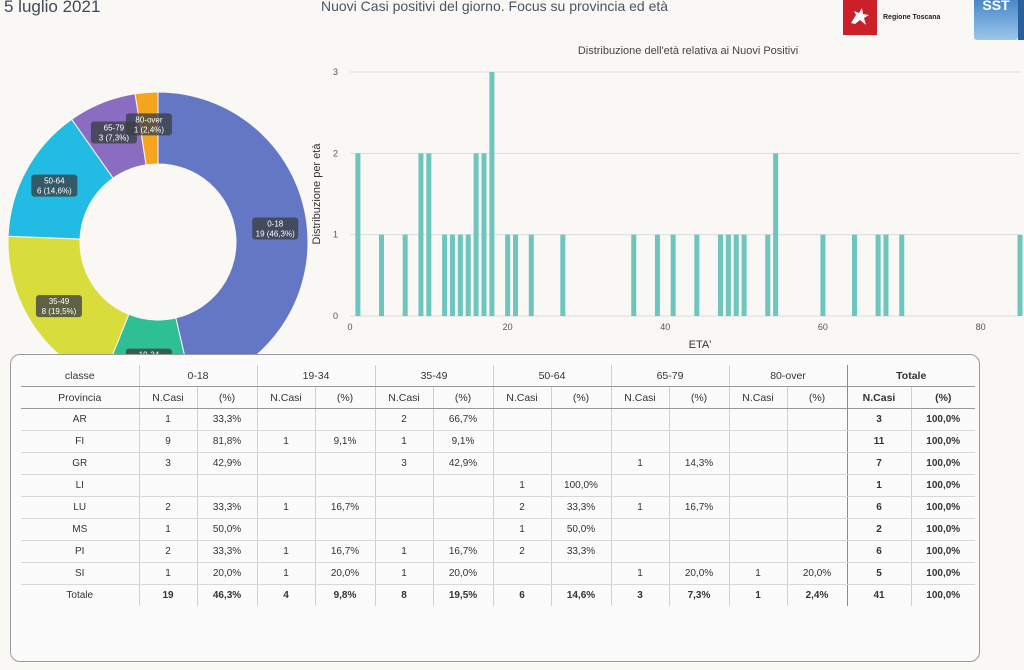  I want to click on pct-cell: 66,7%, so click(462, 419).